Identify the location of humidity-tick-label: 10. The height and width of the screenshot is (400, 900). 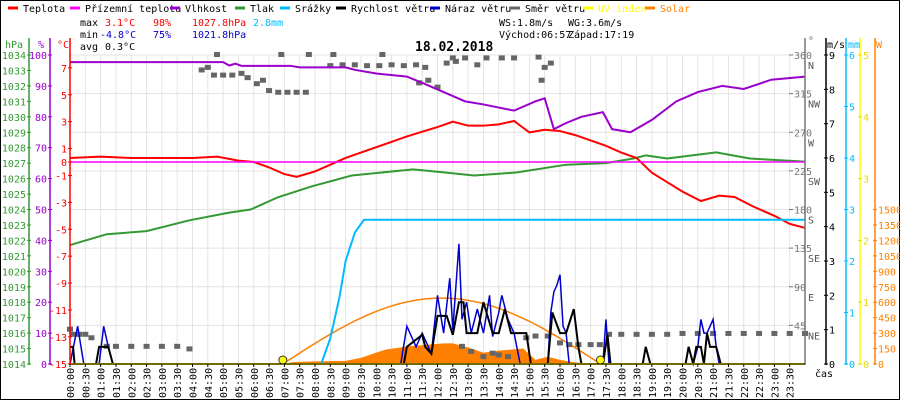
(41, 334).